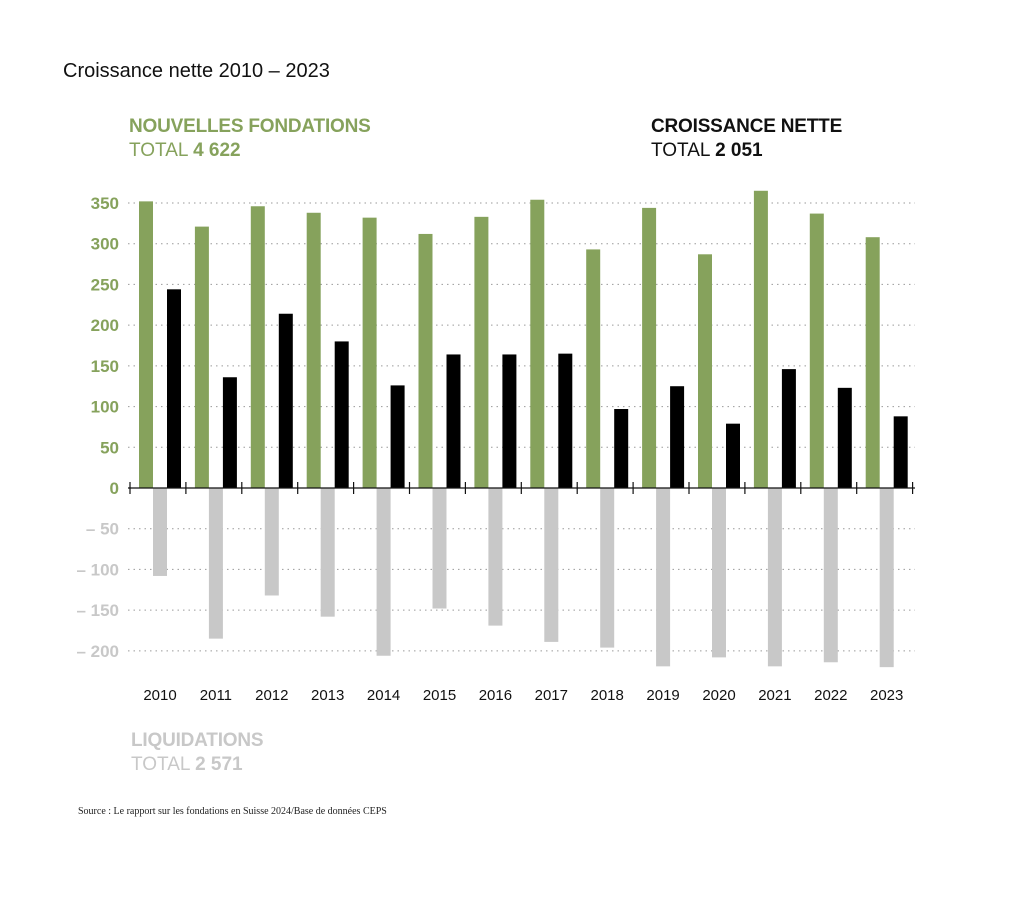 The image size is (1024, 907). What do you see at coordinates (607, 695) in the screenshot?
I see `x-tick-label: 2018` at bounding box center [607, 695].